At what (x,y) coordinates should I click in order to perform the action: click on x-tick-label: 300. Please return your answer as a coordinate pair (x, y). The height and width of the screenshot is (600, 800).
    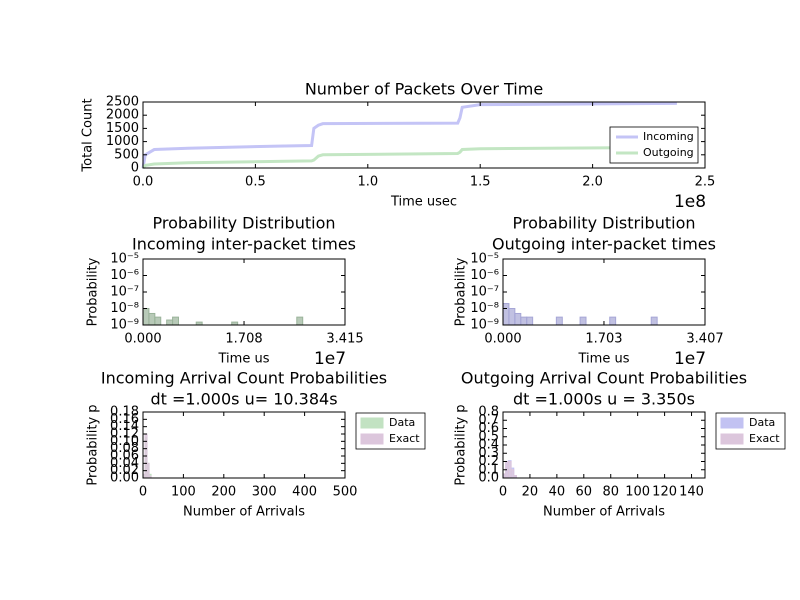
    Looking at the image, I should click on (264, 492).